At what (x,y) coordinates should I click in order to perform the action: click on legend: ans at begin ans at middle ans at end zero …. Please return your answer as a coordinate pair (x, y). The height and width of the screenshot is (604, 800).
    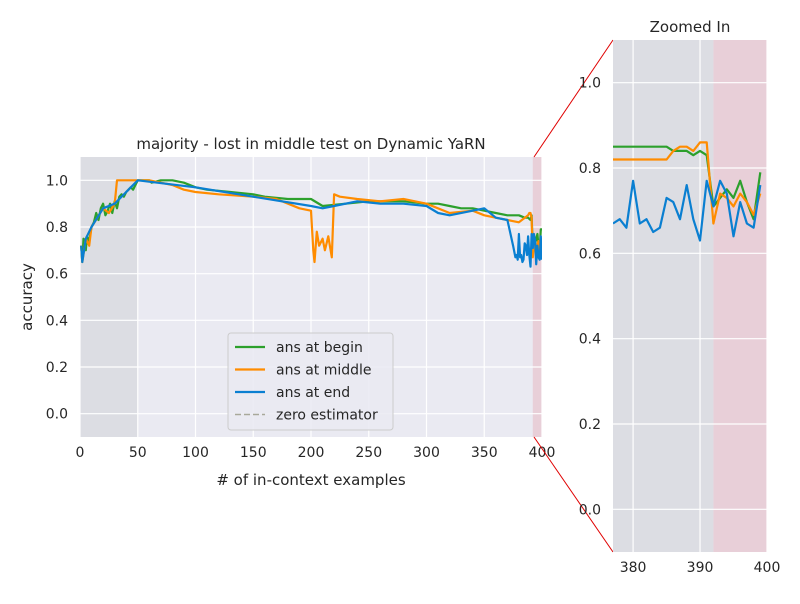
    Looking at the image, I should click on (310, 381).